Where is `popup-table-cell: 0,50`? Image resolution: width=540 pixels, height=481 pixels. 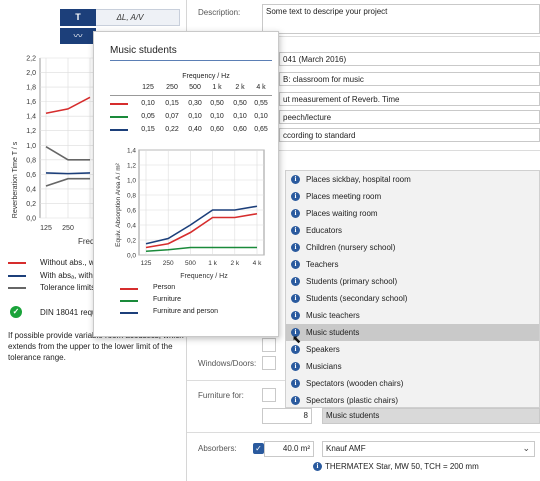
popup-table-cell: 0,50 is located at coordinates (217, 103).